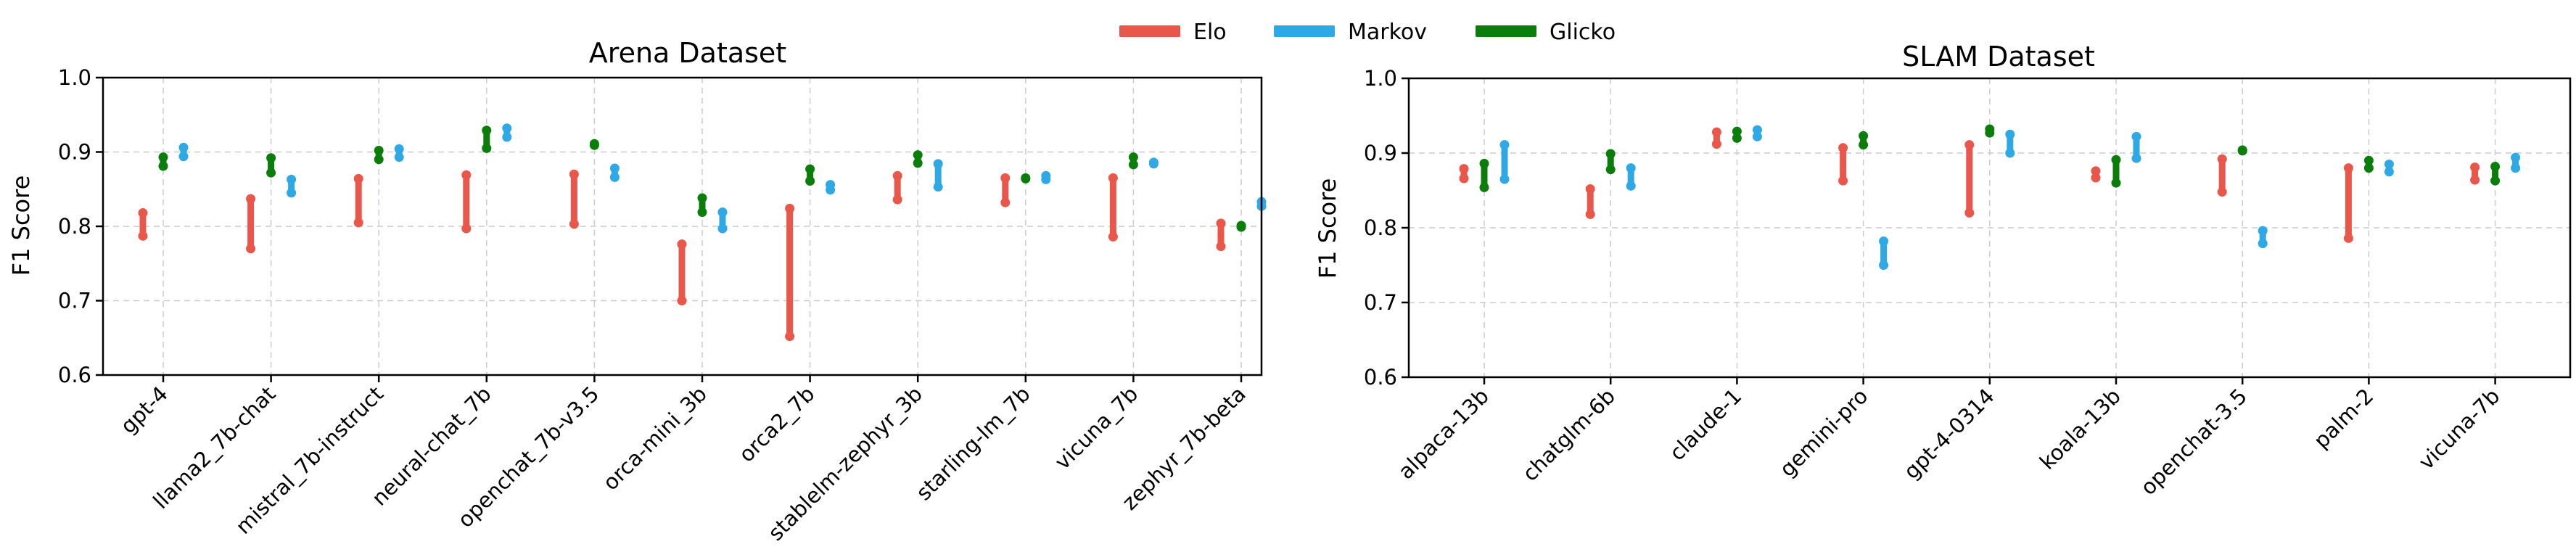 The image size is (2576, 560). Describe the element at coordinates (1864, 136) in the screenshot. I see `slam-glicko-gemini-pro-high-point` at that location.